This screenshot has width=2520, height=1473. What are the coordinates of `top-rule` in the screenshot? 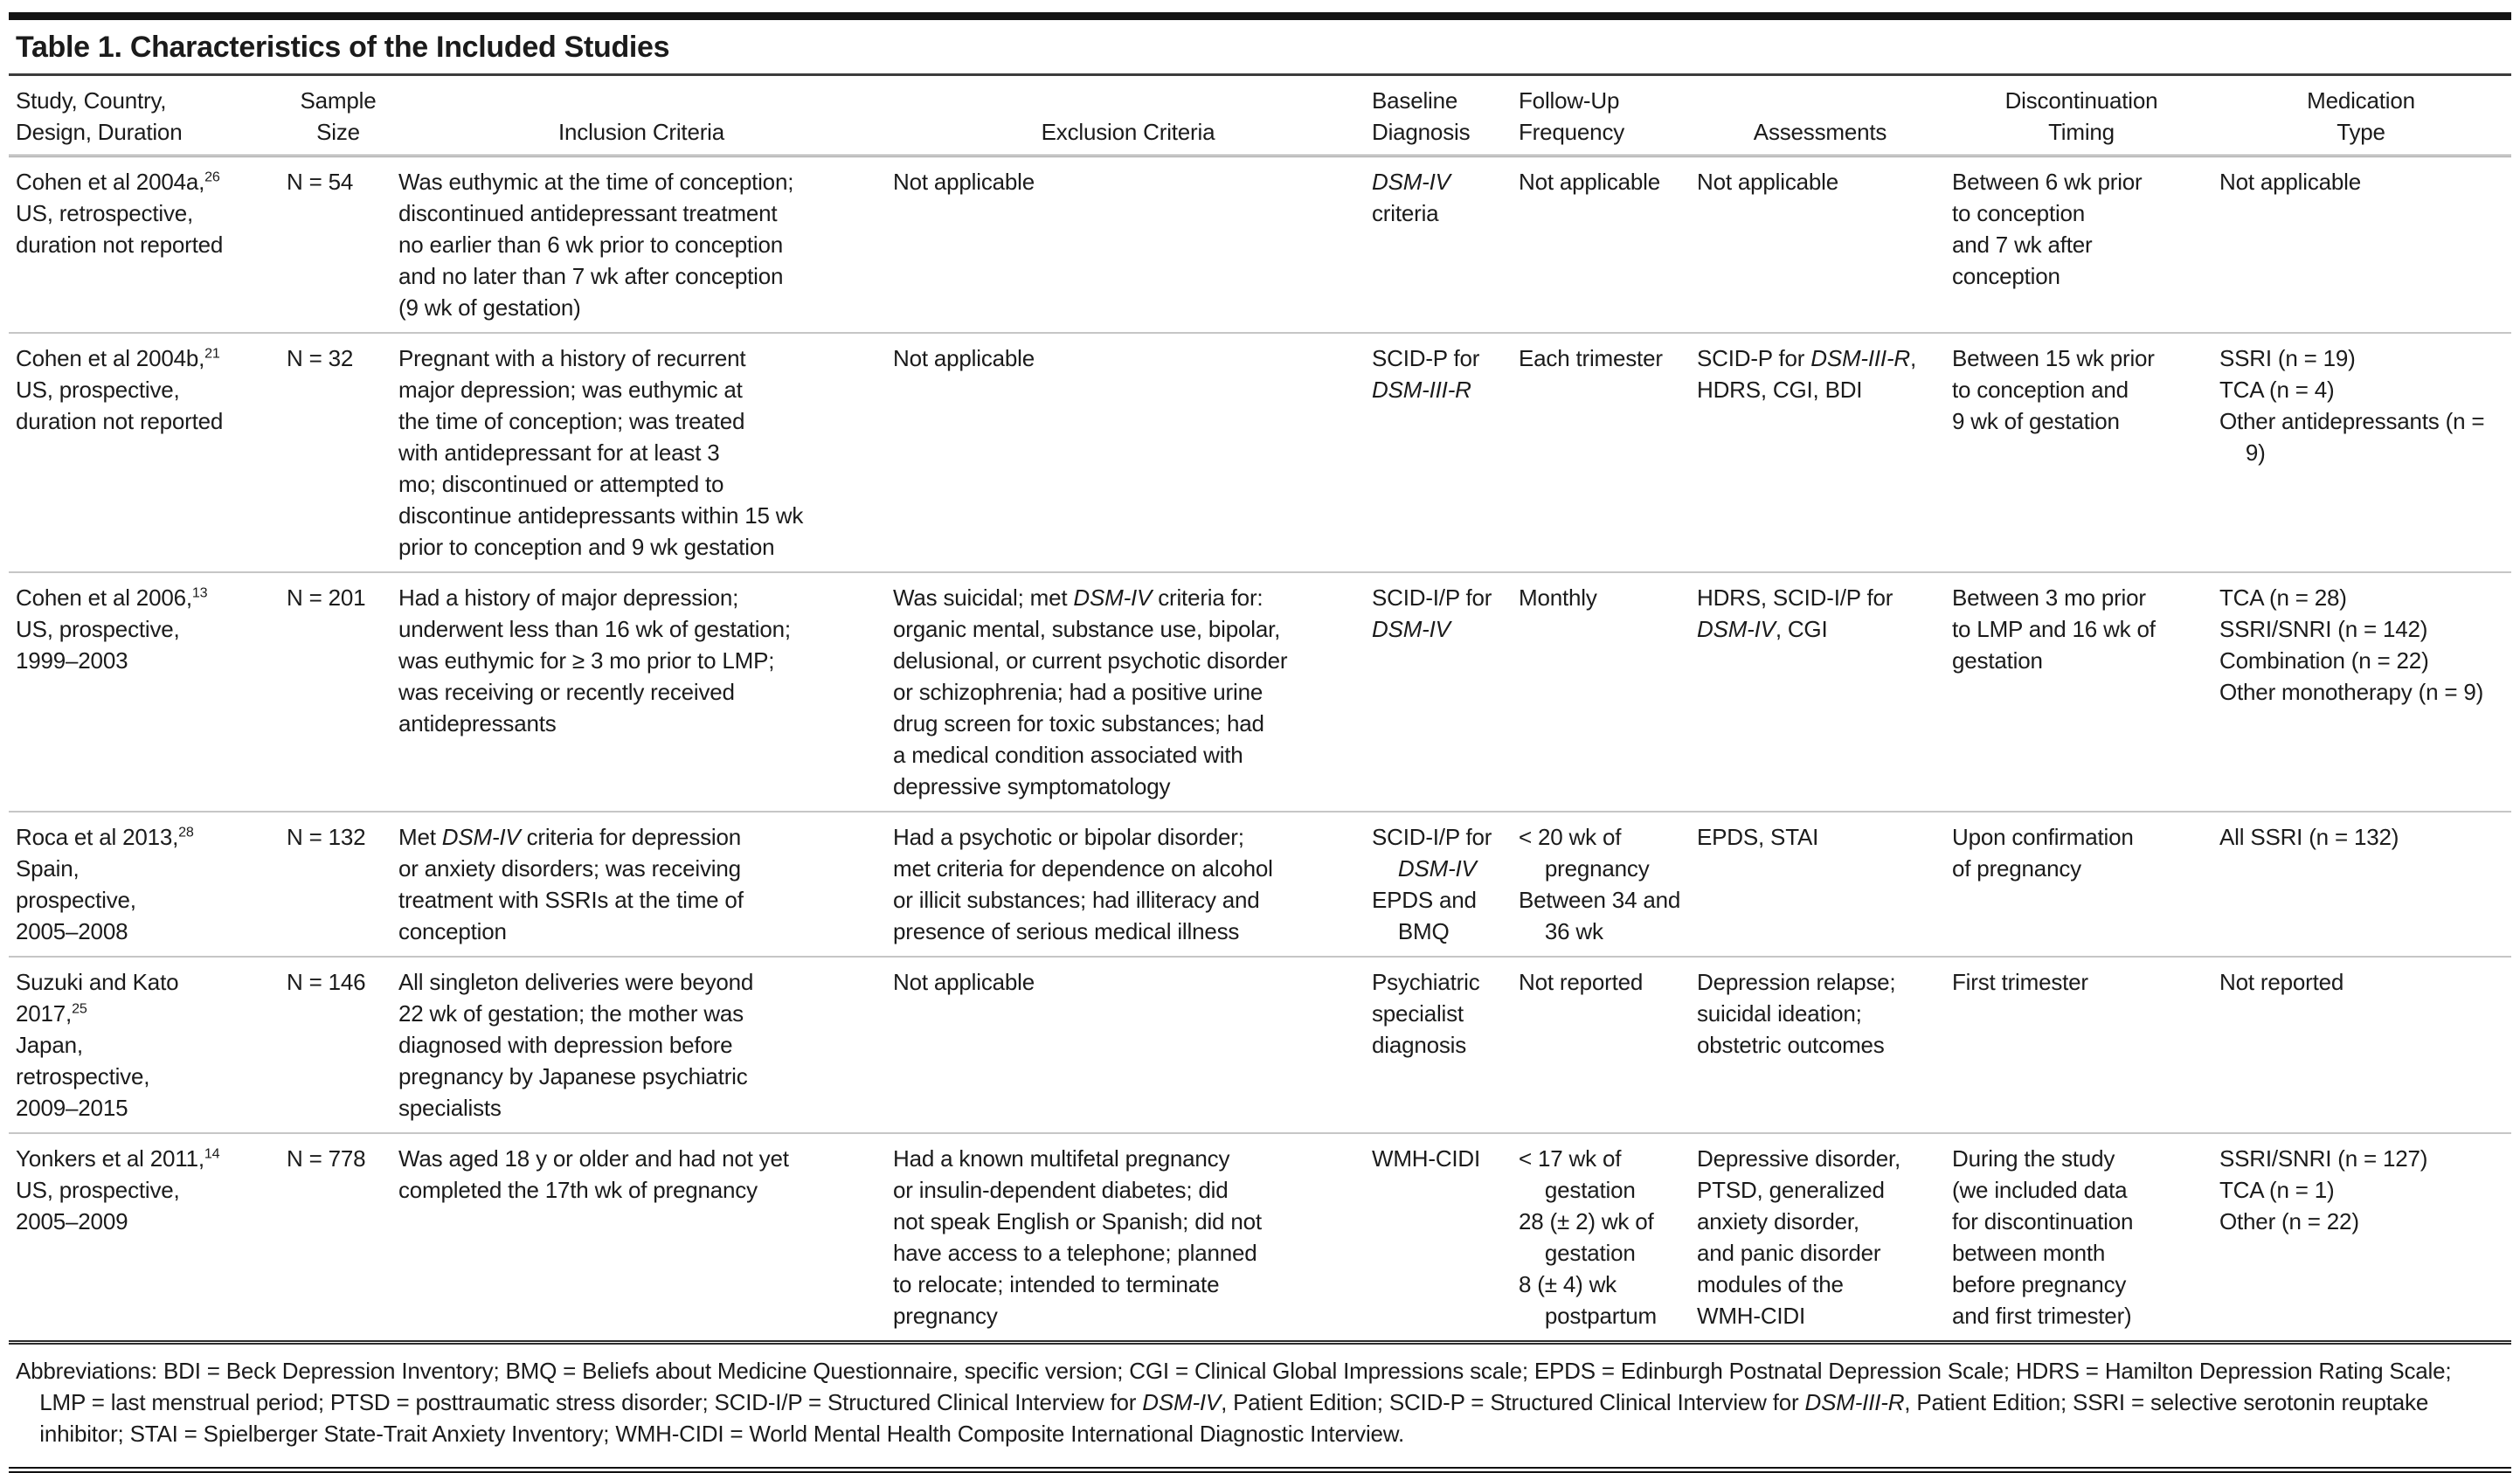 It's located at (1260, 16).